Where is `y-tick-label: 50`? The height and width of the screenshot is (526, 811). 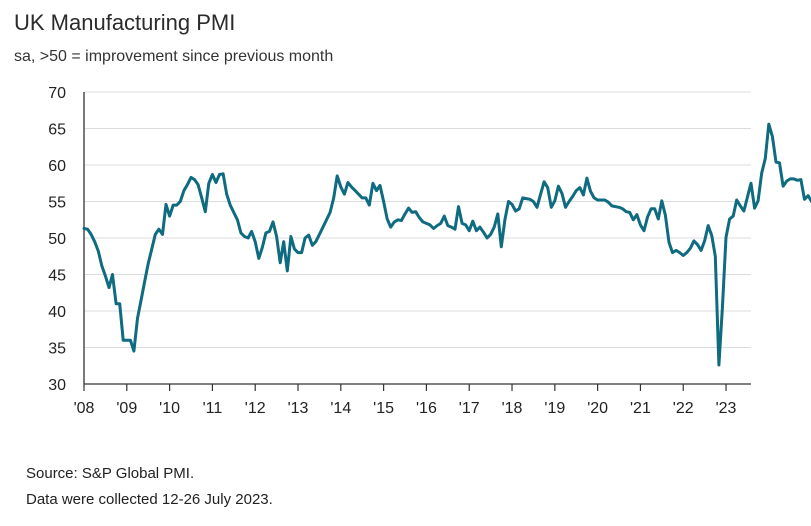
y-tick-label: 50 is located at coordinates (57, 239).